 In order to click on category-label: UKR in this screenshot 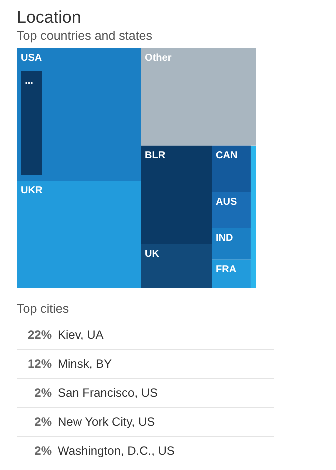, I will do `click(32, 191)`.